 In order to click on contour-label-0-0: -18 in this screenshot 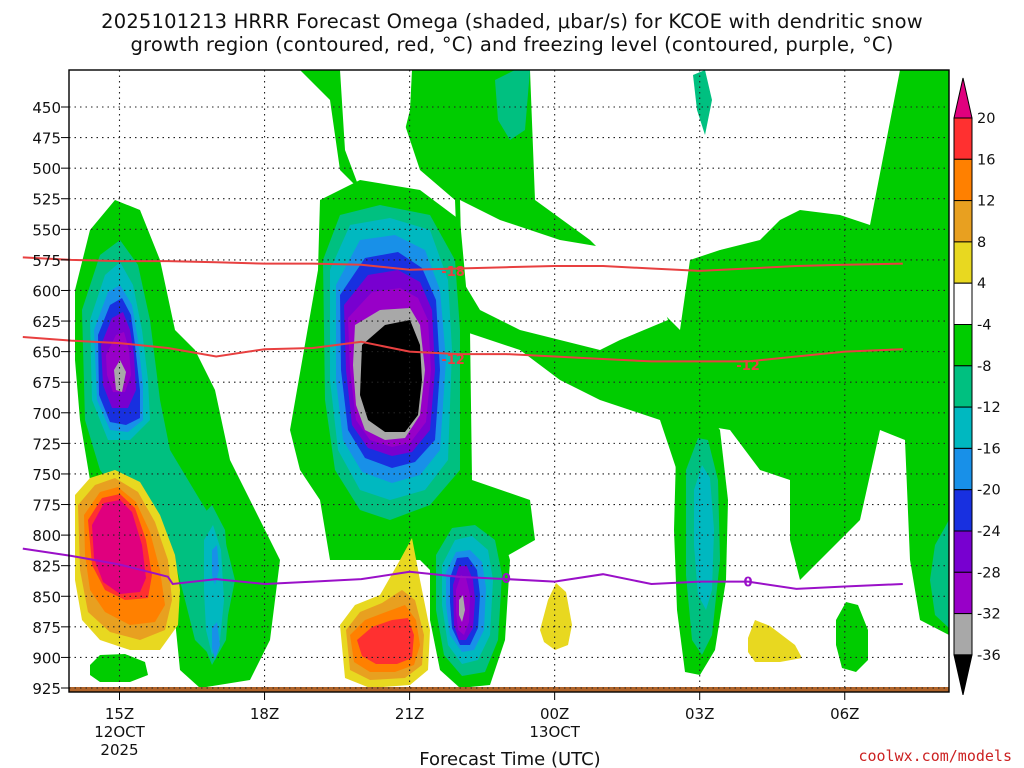, I will do `click(453, 272)`.